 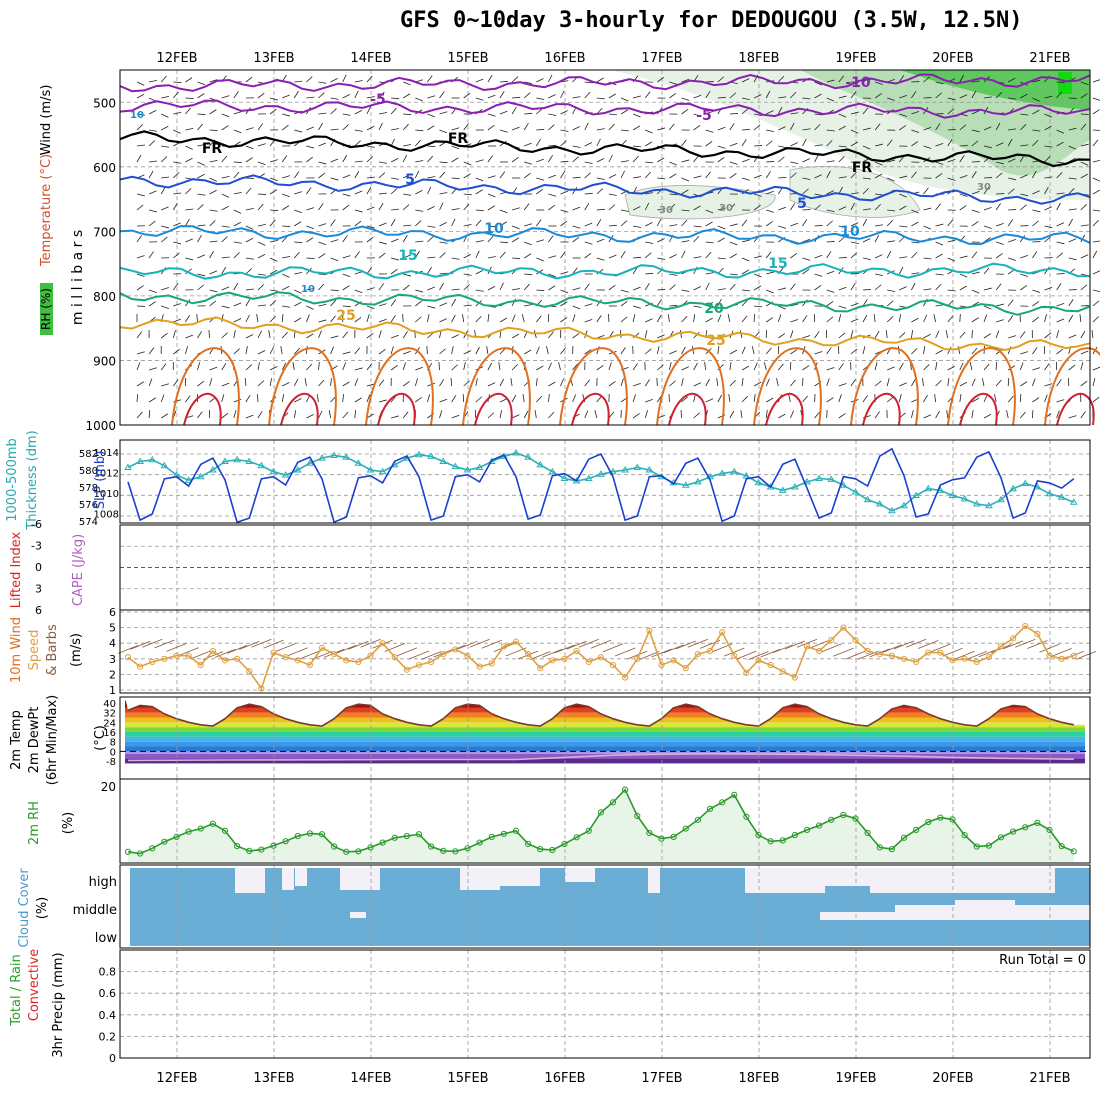 I want to click on slp-tick-label: 1010, so click(x=106, y=494).